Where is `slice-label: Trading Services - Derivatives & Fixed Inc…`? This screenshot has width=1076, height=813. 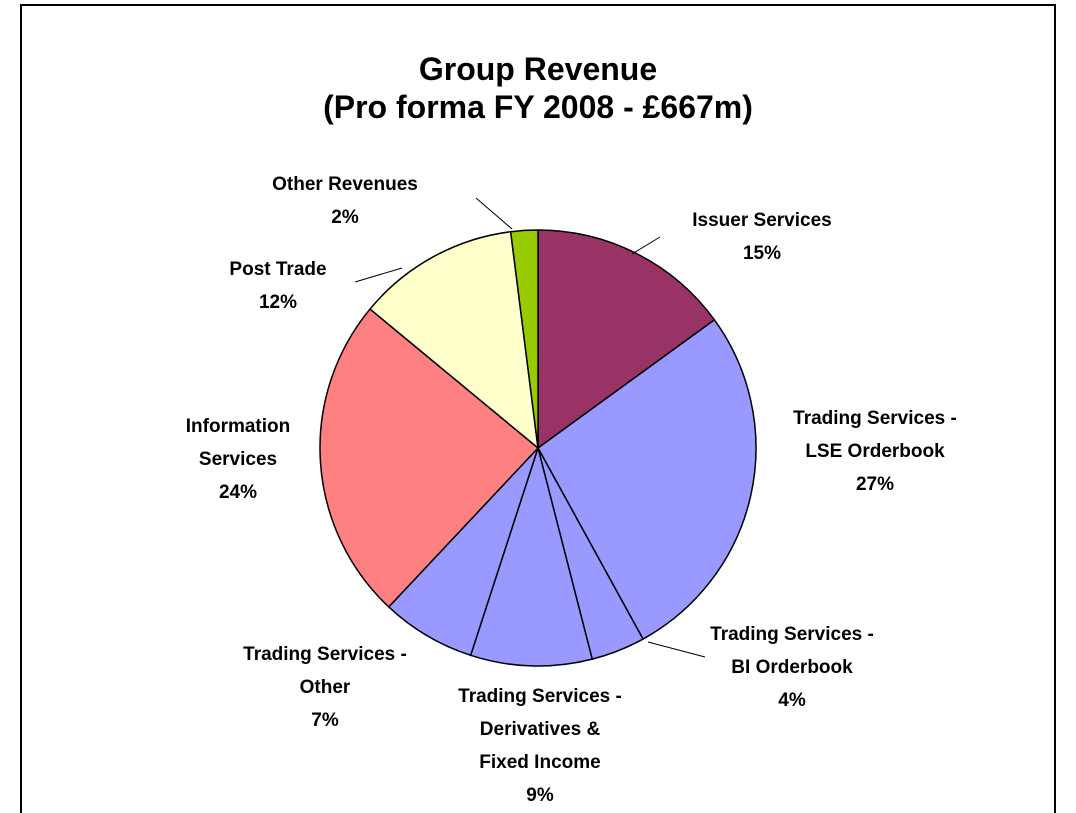 slice-label: Trading Services - Derivatives & Fixed Inc… is located at coordinates (540, 729).